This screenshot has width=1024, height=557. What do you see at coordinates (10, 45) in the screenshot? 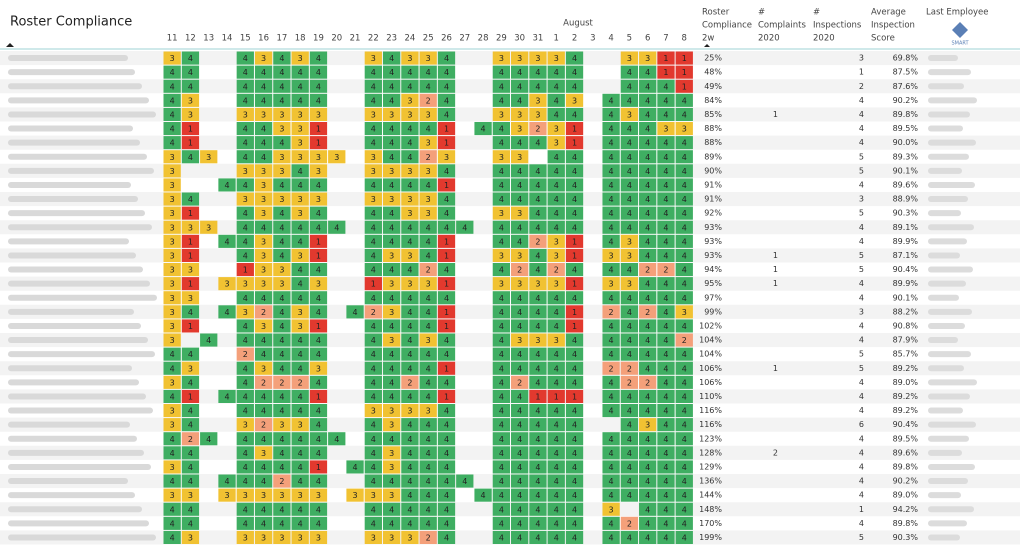
I see `sort-icon` at bounding box center [10, 45].